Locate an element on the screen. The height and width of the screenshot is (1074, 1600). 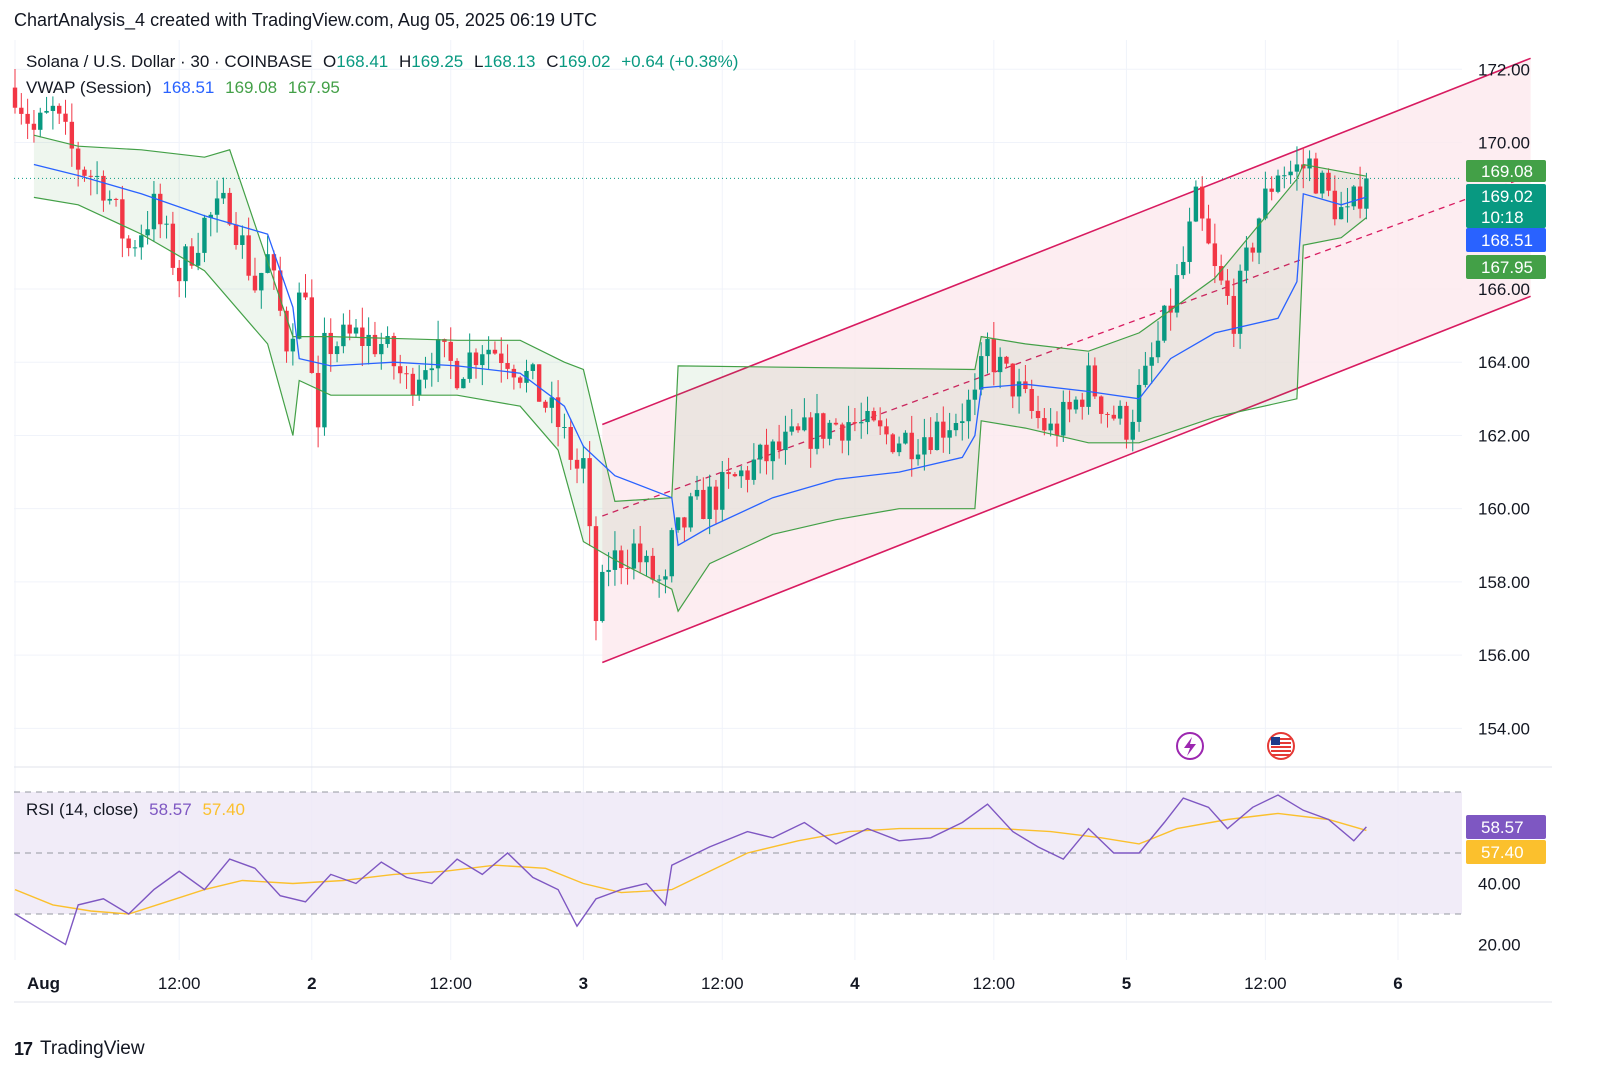
rsi-ma-badge is located at coordinates (1506, 852).